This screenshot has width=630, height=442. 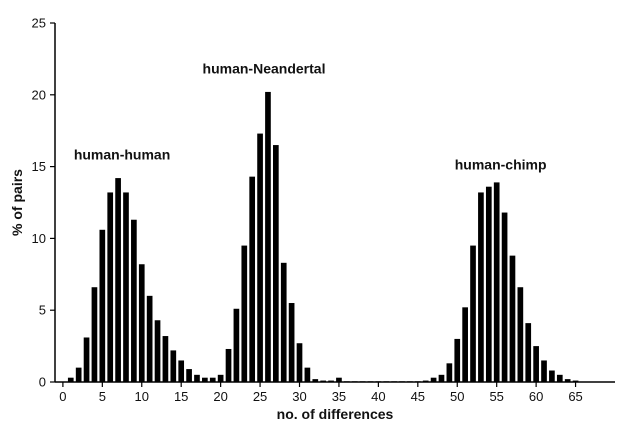 I want to click on x-tick-label: 60, so click(x=536, y=396).